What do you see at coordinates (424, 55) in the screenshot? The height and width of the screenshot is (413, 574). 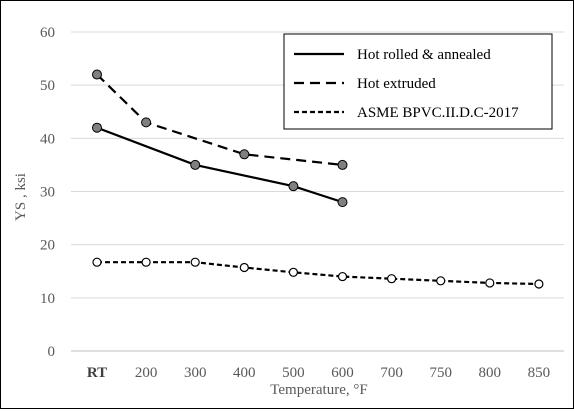 I see `legend-label: Hot rolled & annealed` at bounding box center [424, 55].